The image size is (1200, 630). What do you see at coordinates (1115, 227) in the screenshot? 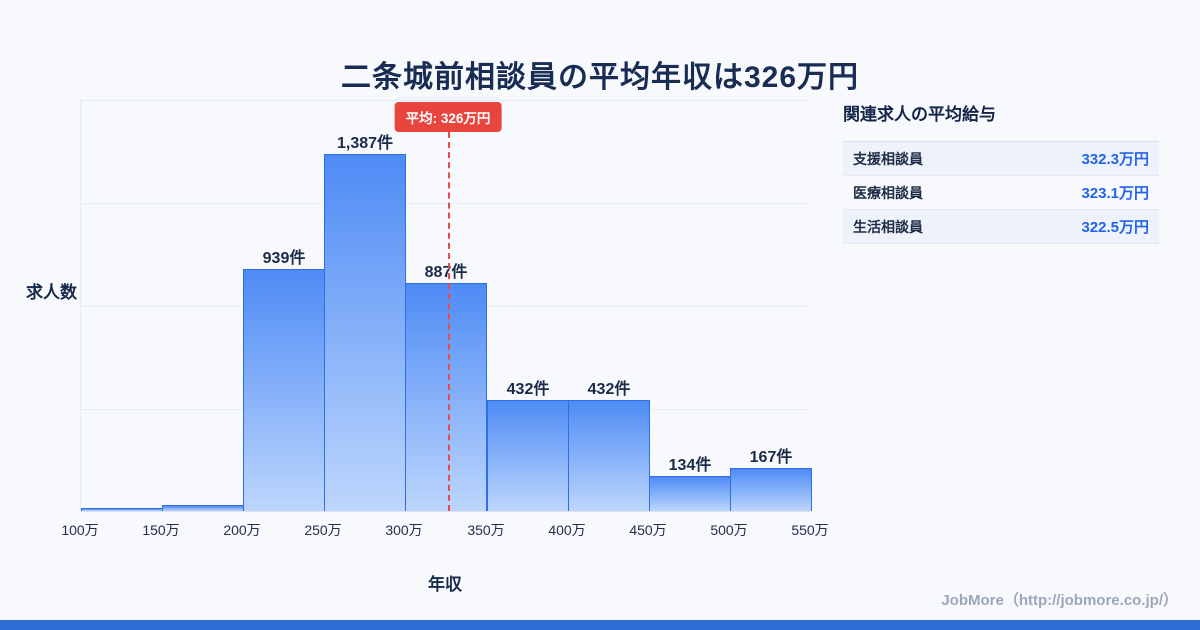
I see `job-salary: 322.5万円` at bounding box center [1115, 227].